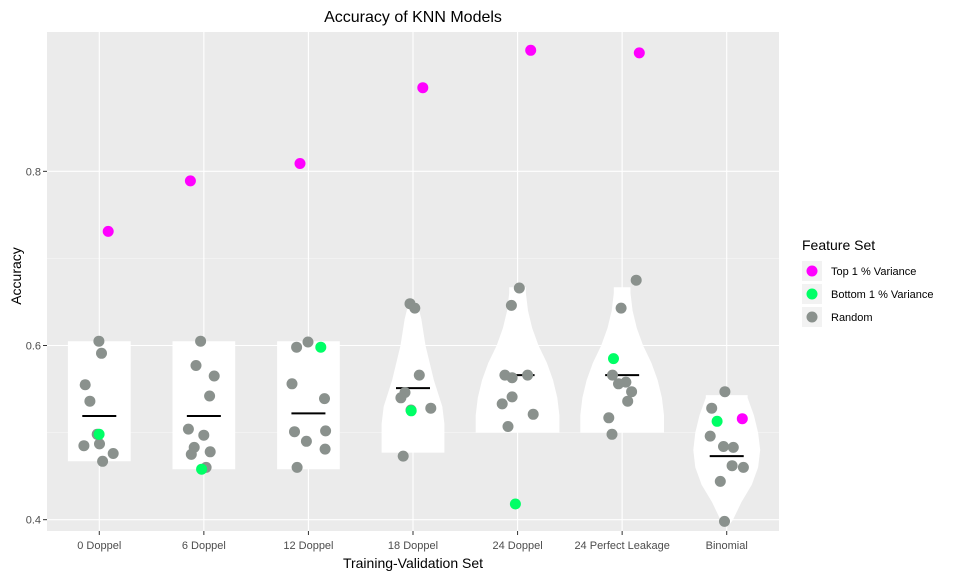  I want to click on x-tick-label: 18 Doppel, so click(413, 546).